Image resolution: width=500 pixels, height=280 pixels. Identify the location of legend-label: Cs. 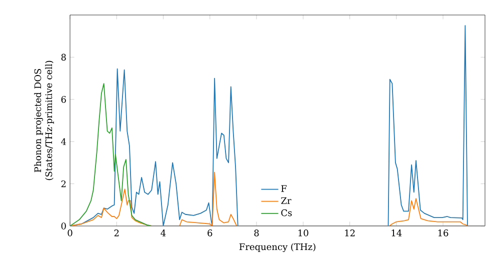
(286, 212).